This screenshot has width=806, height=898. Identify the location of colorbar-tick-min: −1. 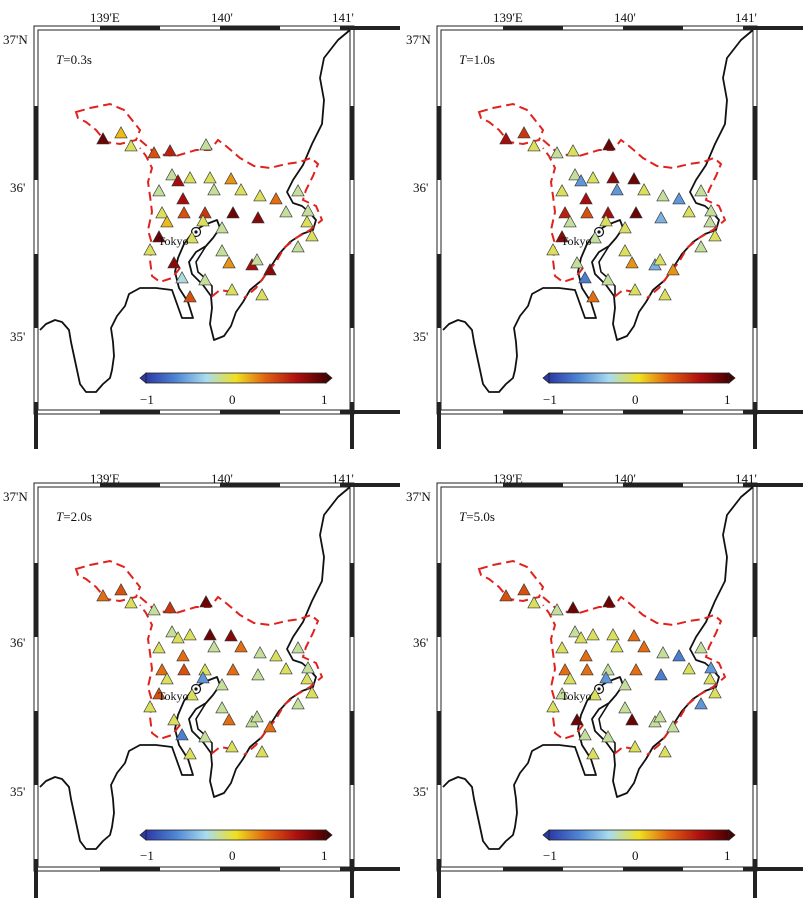
(550, 399).